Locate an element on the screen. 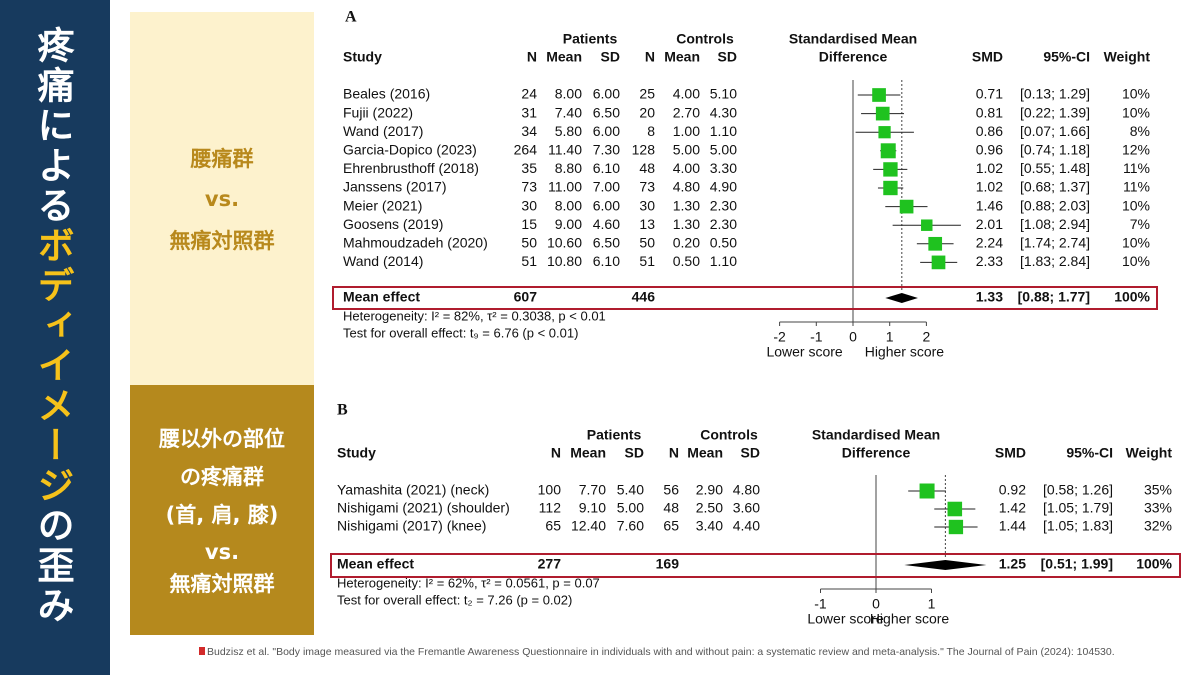  panel-text: (首, 肩, 膝) is located at coordinates (222, 515).